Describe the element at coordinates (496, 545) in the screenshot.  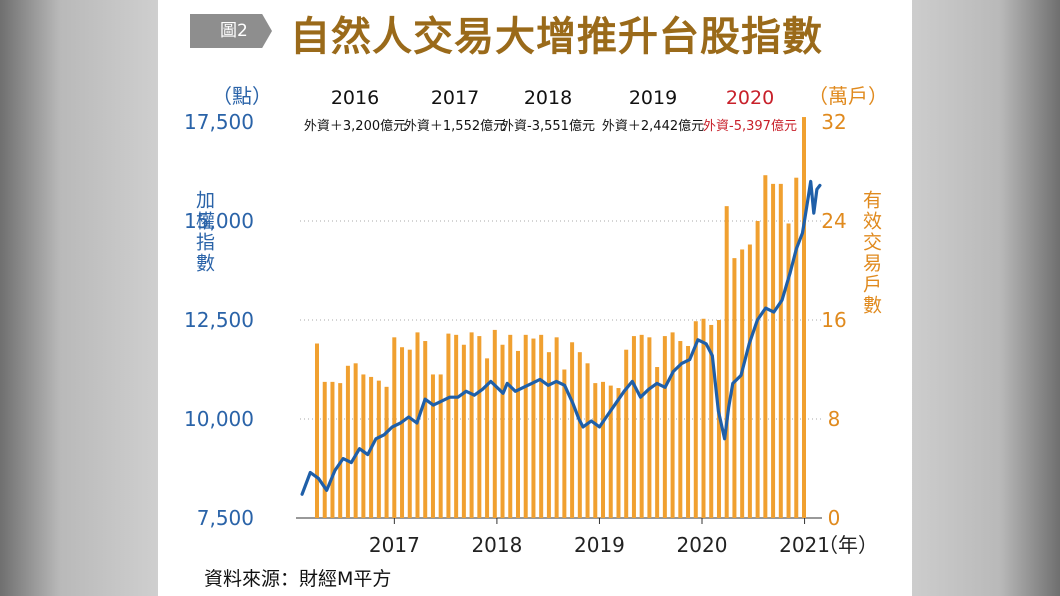
I see `x-tick-label: 2018` at that location.